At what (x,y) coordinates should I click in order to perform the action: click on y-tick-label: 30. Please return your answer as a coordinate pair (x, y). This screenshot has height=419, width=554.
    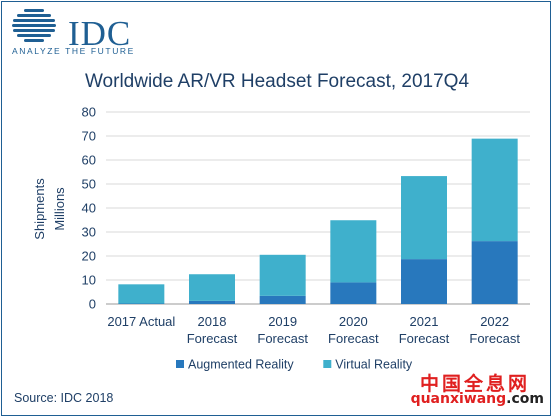
    Looking at the image, I should click on (89, 232).